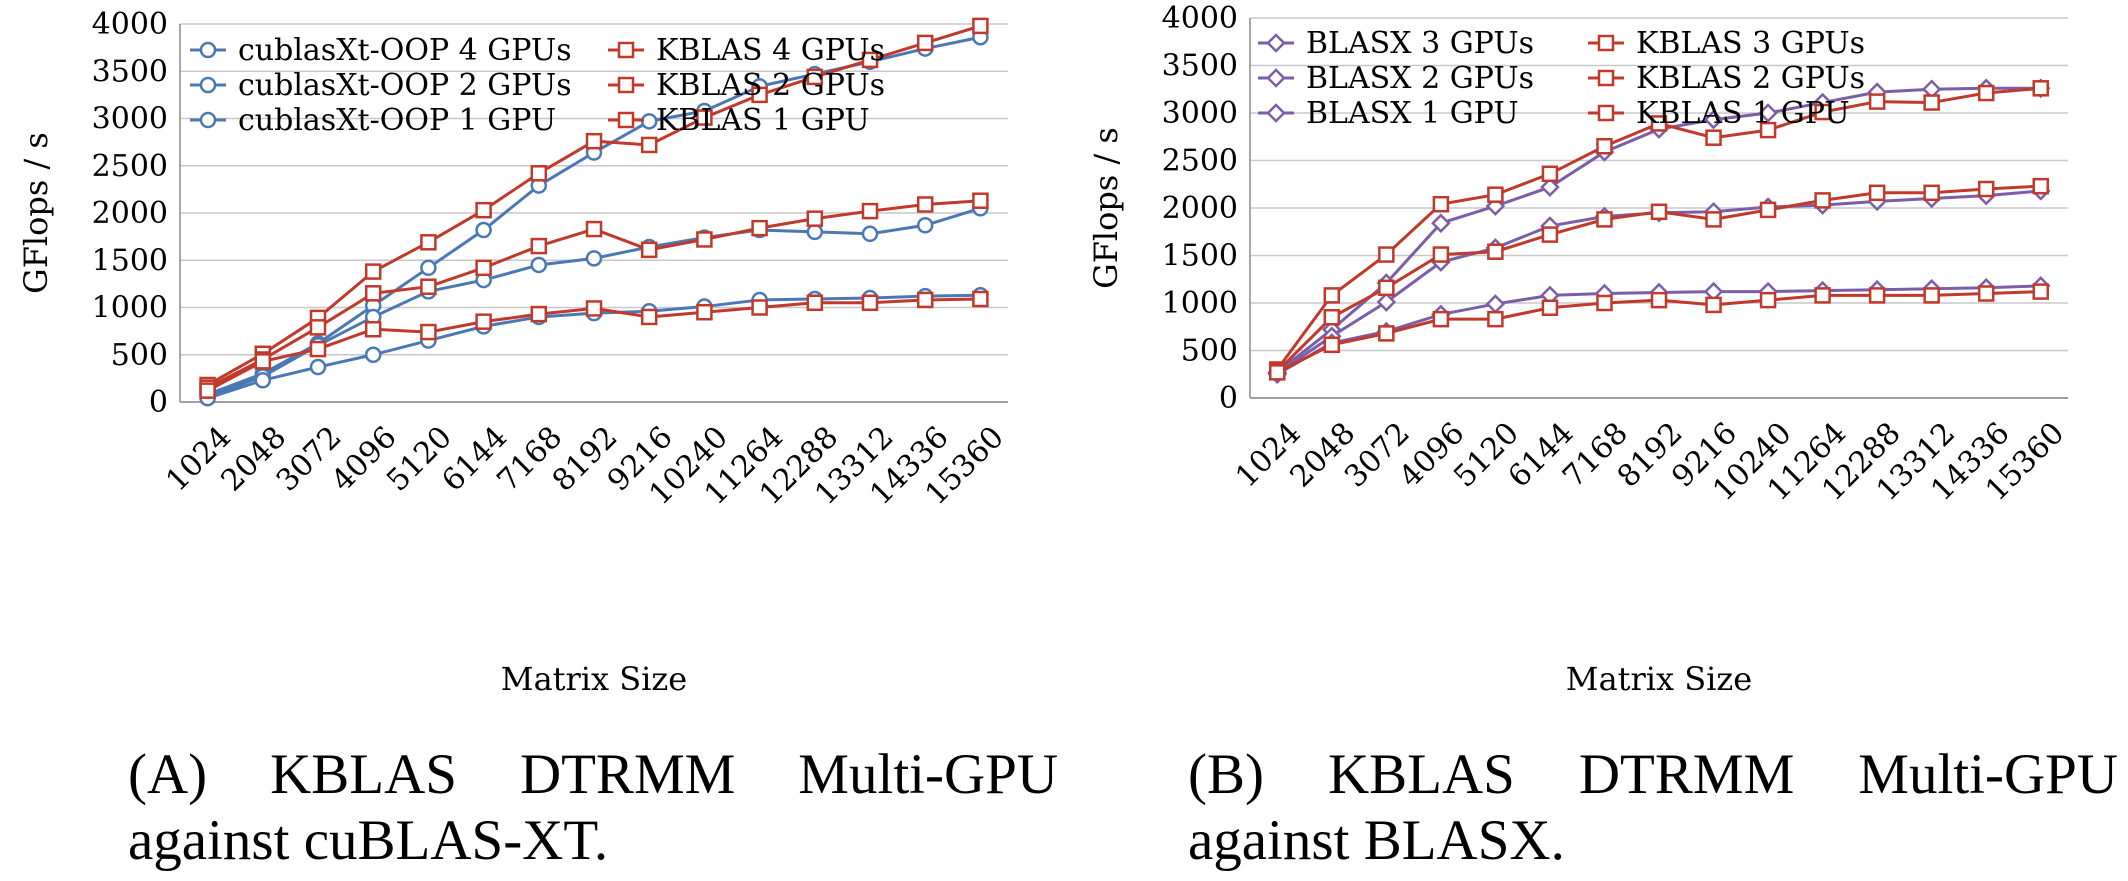 The width and height of the screenshot is (2128, 881). Describe the element at coordinates (1686, 774) in the screenshot. I see `caption-b-word-2: DTRMM` at that location.